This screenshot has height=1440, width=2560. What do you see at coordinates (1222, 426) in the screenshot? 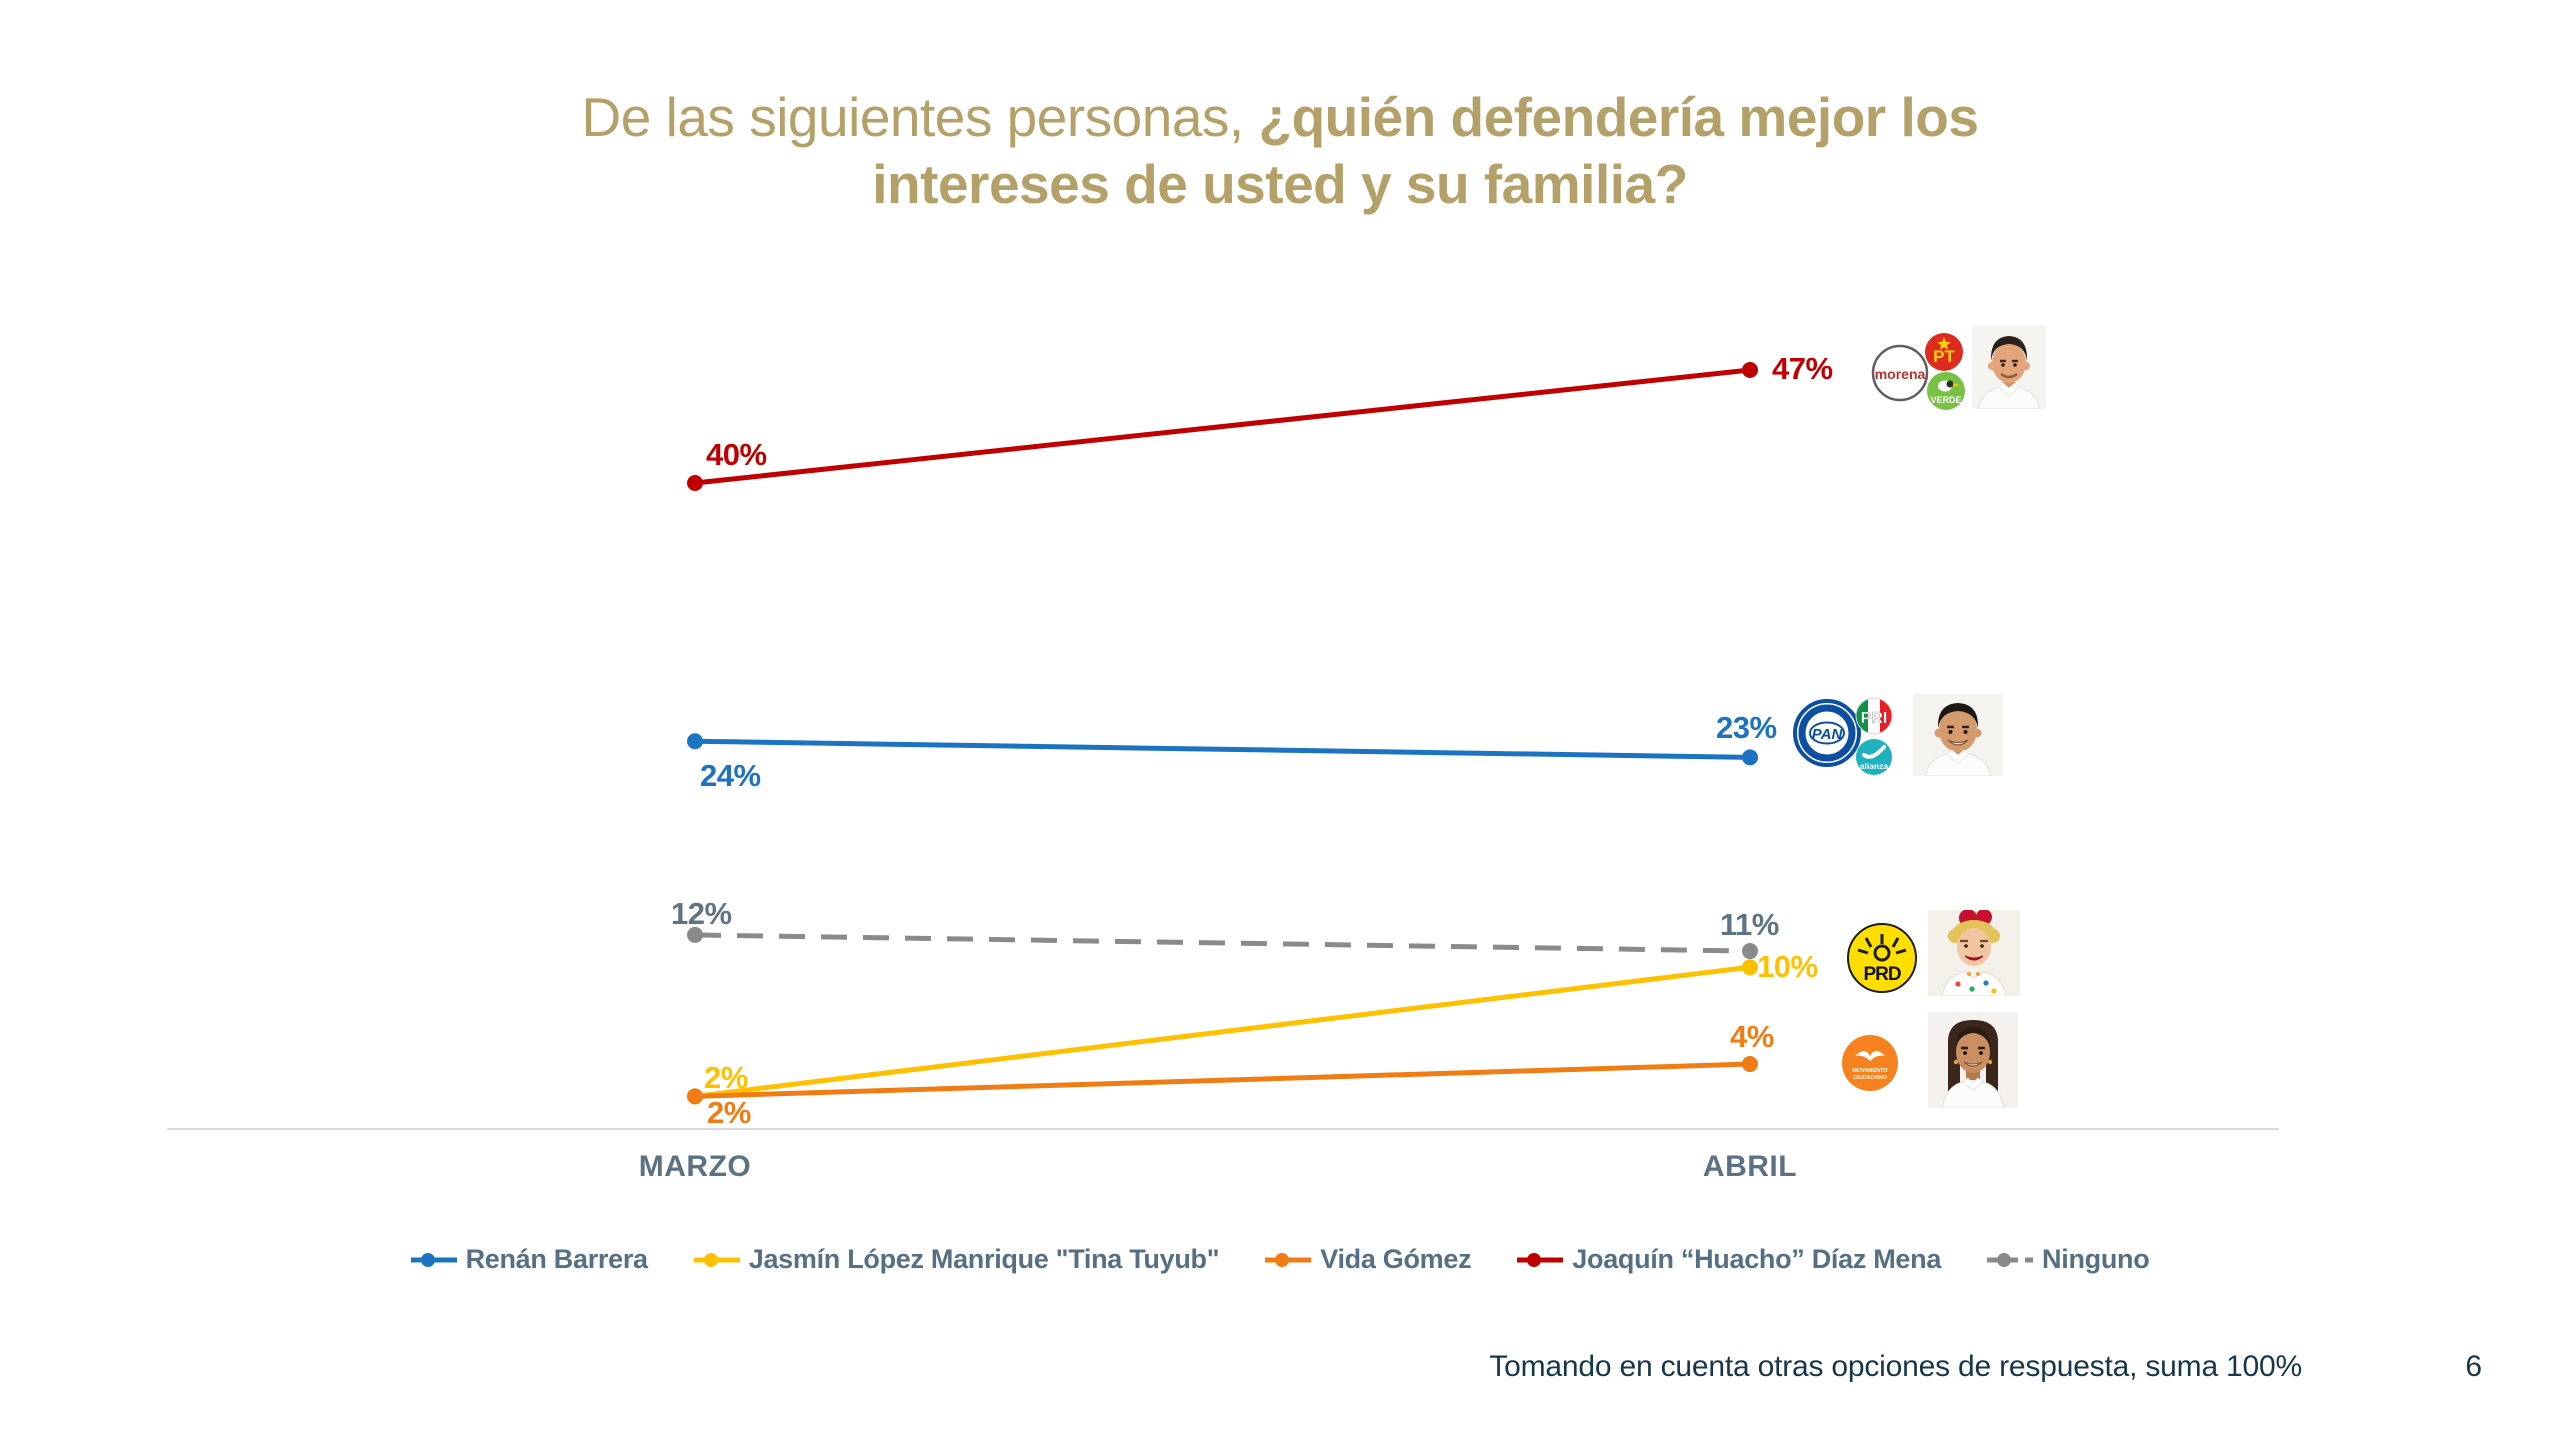
I see `series-joaqu-n-huacho-d-az-mena` at bounding box center [1222, 426].